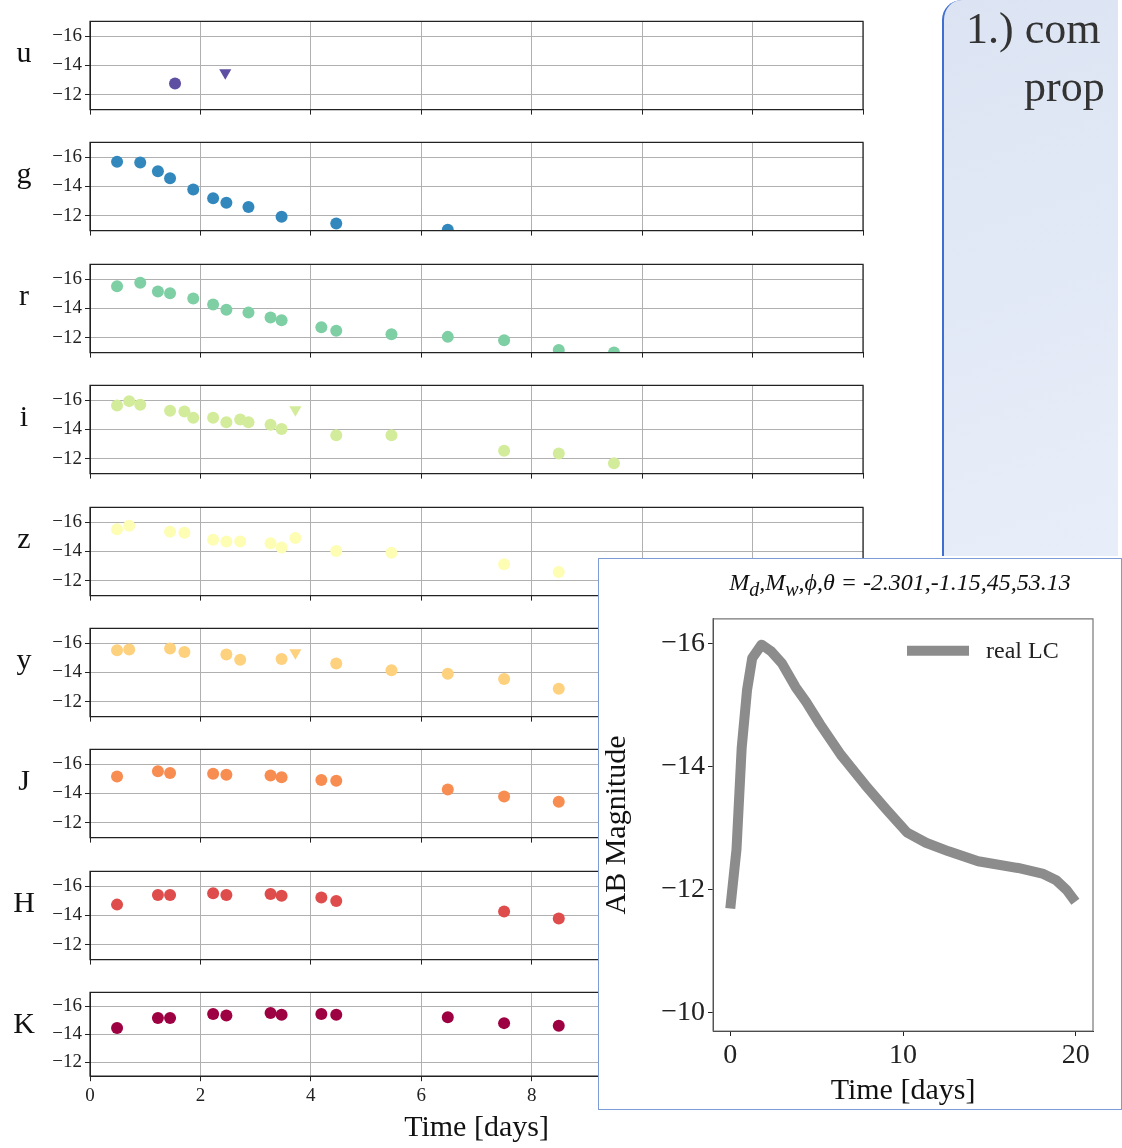 This screenshot has width=1122, height=1148. Describe the element at coordinates (24, 416) in the screenshot. I see `y-axis-title: i` at that location.